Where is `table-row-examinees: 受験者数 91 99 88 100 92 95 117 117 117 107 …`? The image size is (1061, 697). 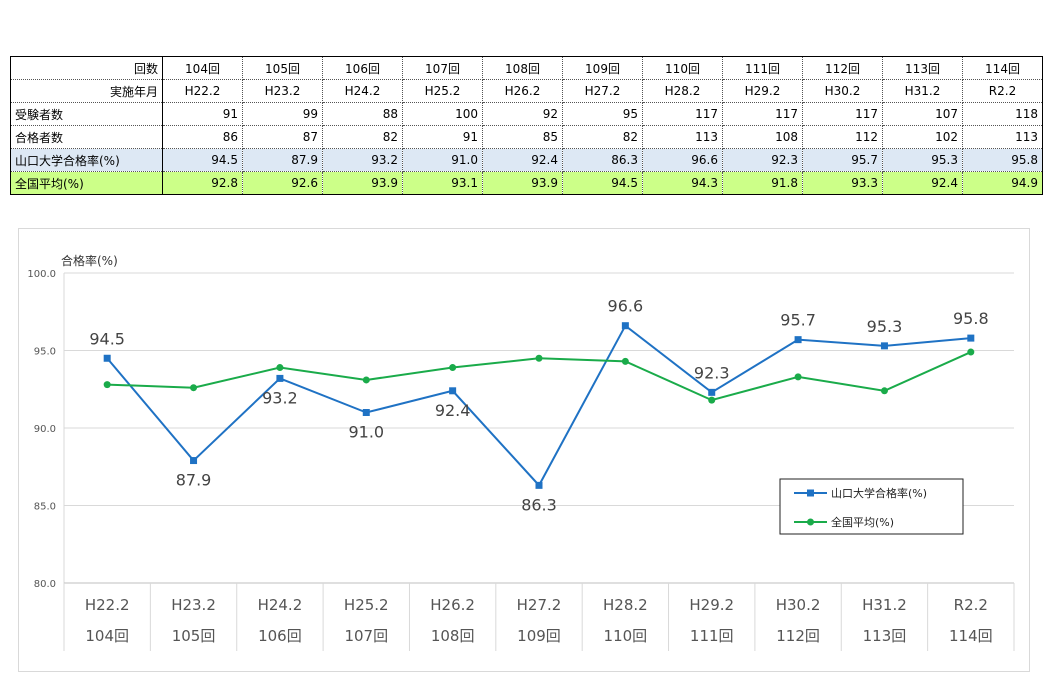 table-row-examinees: 受験者数 91 99 88 100 92 95 117 117 117 107 … is located at coordinates (526, 114).